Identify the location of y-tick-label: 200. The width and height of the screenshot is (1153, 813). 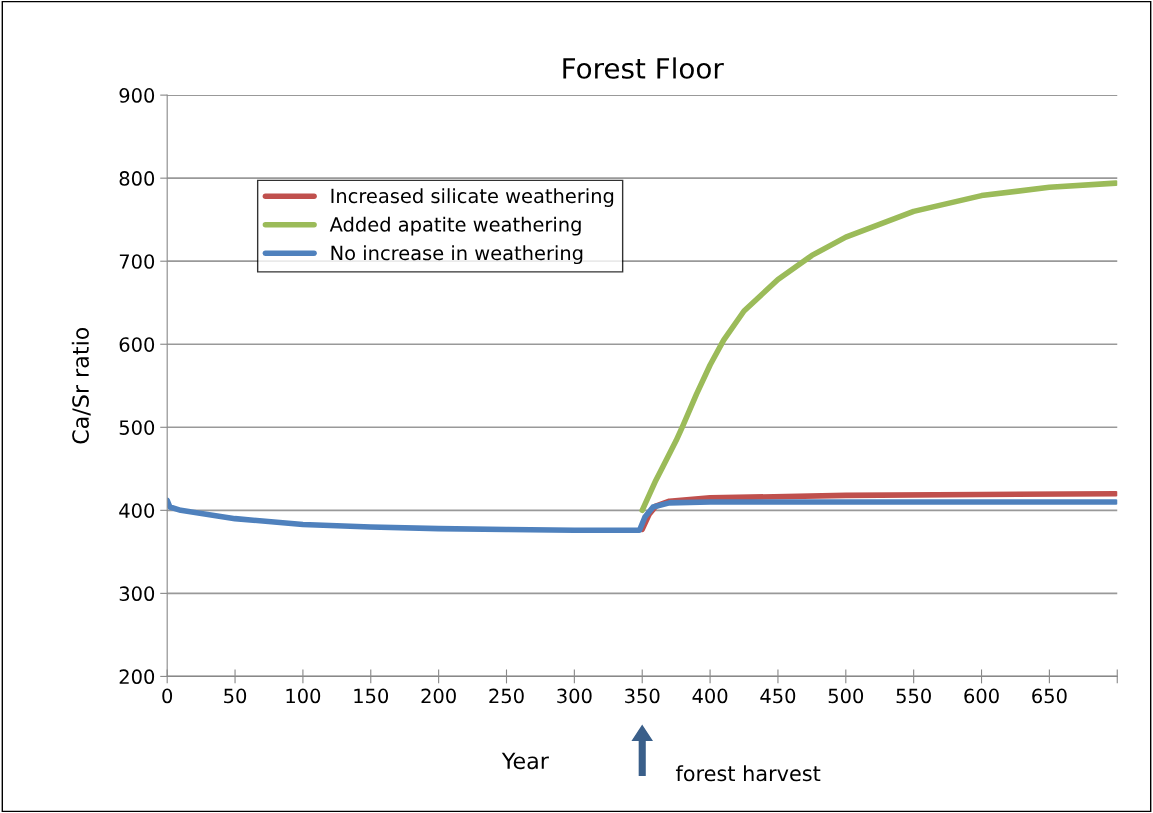
(137, 677).